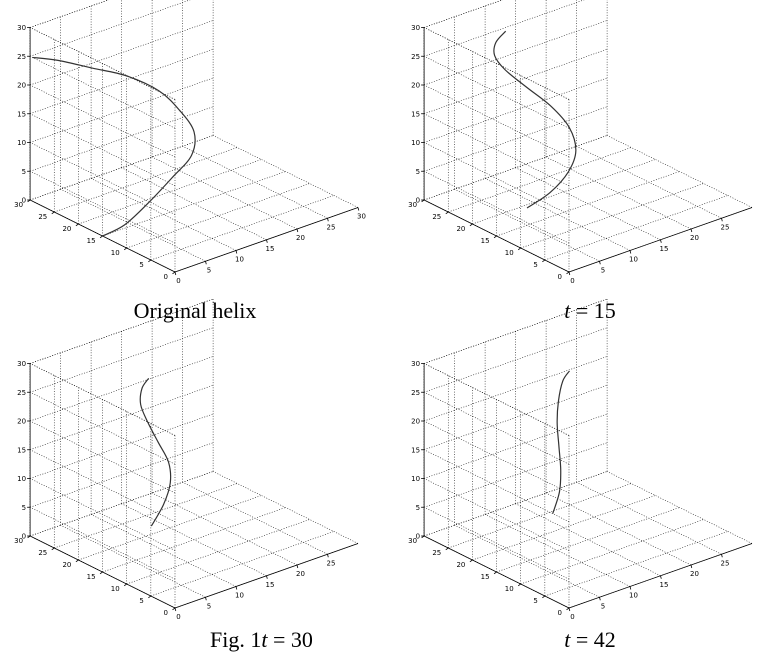  I want to click on x-tick-label: 25, so click(725, 563).